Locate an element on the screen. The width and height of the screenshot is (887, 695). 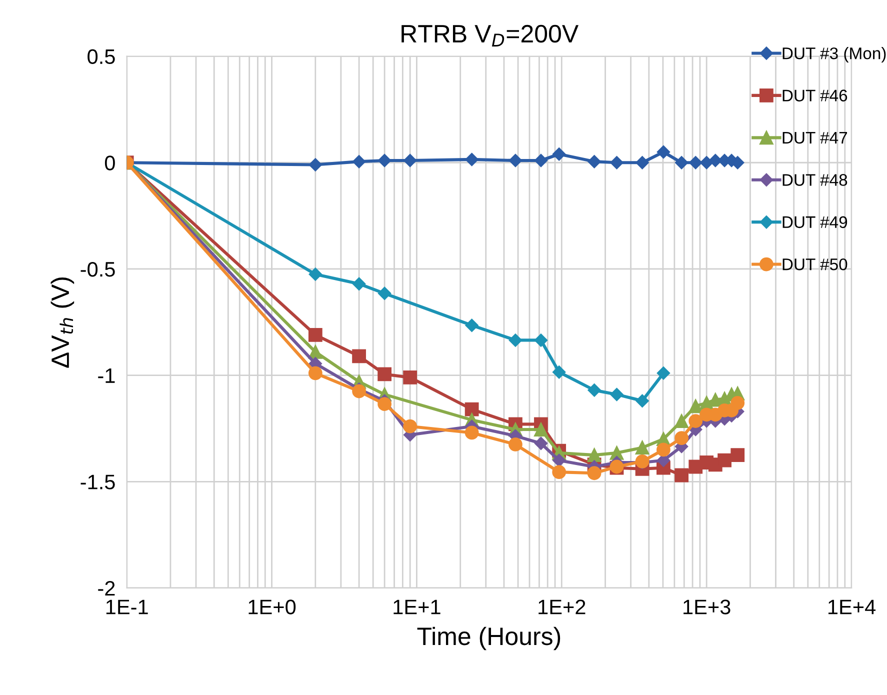
legend-label: DUT #47 is located at coordinates (815, 138).